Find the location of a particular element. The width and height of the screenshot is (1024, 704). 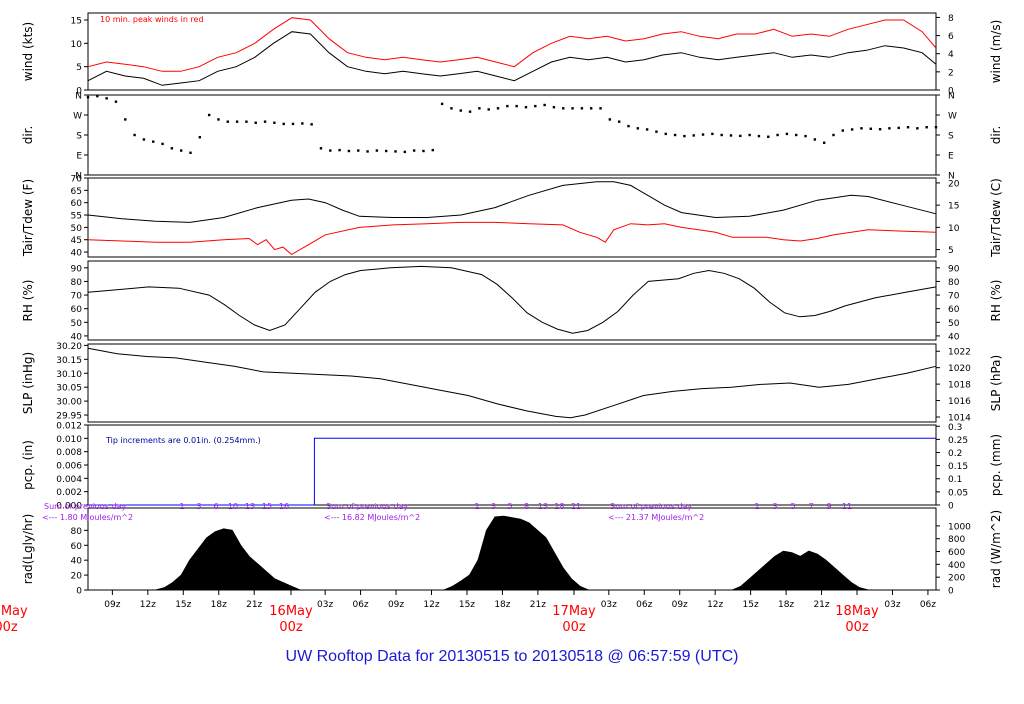

x-tick-label: 09z is located at coordinates (112, 605).